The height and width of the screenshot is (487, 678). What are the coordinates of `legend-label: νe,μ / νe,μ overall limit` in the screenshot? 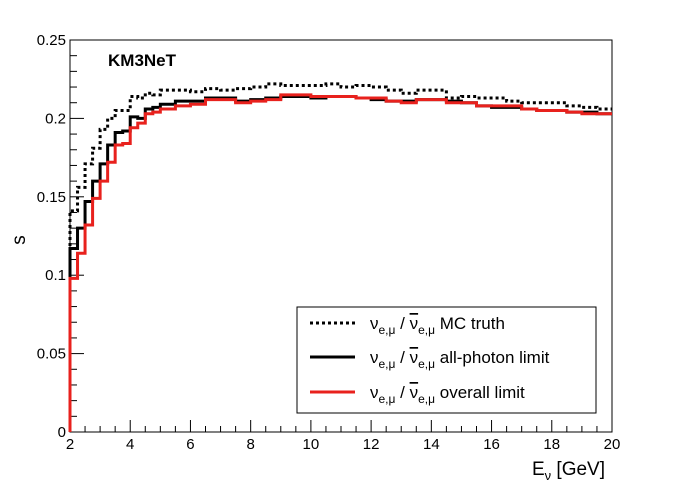 It's located at (447, 394).